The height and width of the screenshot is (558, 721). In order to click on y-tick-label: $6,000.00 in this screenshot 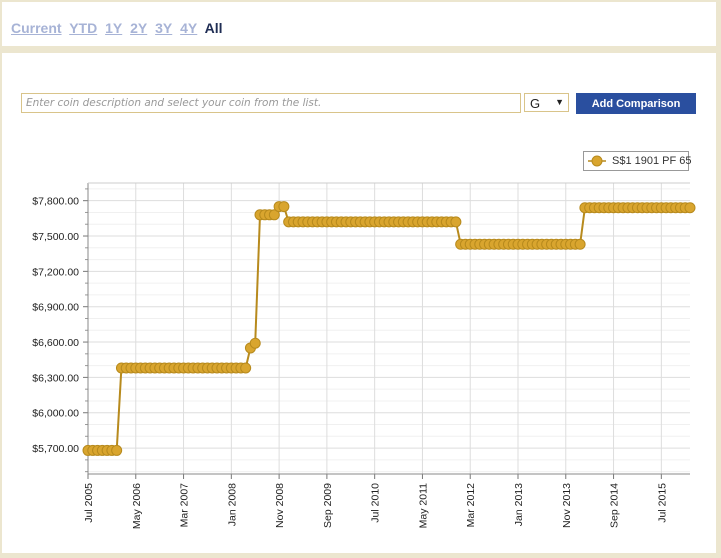, I will do `click(55, 414)`.